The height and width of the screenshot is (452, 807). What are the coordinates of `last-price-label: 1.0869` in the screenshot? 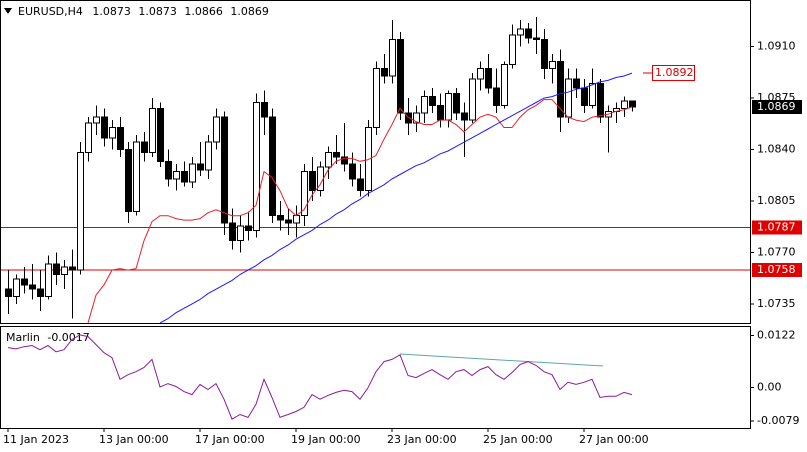 It's located at (776, 106).